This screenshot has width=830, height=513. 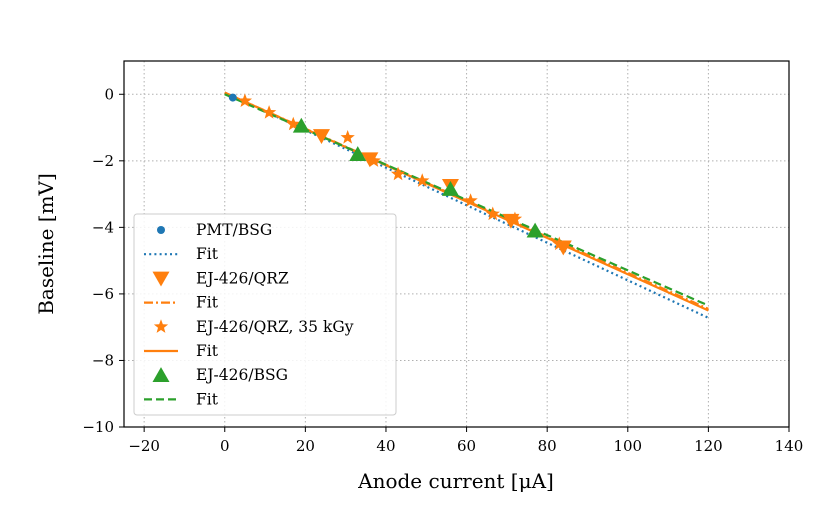 What do you see at coordinates (385, 446) in the screenshot?
I see `x-tick-label: 40` at bounding box center [385, 446].